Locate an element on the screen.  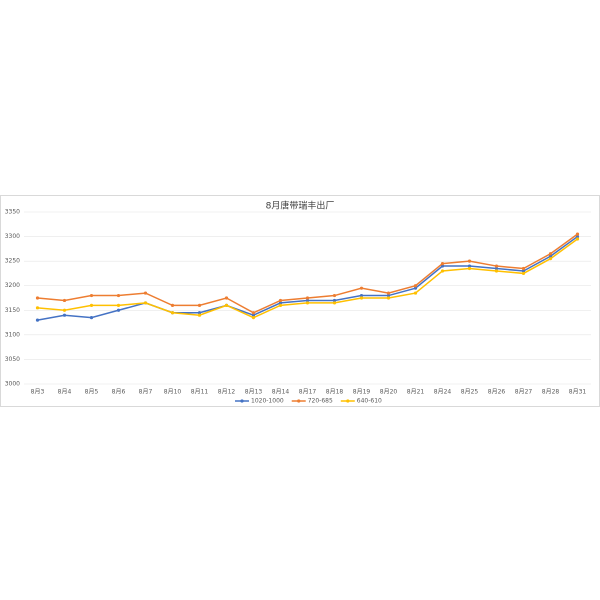
x-tick-label: 8月31 is located at coordinates (578, 392).